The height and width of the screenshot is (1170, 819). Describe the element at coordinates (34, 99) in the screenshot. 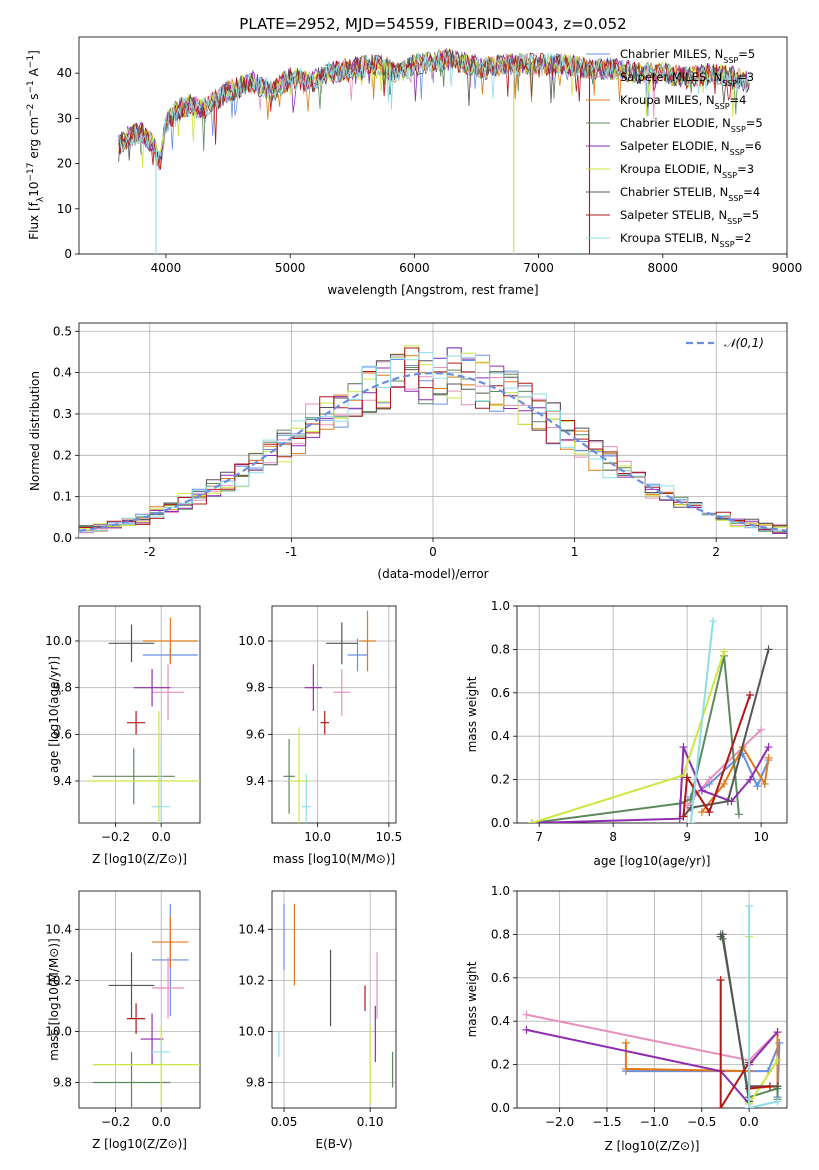

I see `spectrum-ylabel-part: s` at that location.